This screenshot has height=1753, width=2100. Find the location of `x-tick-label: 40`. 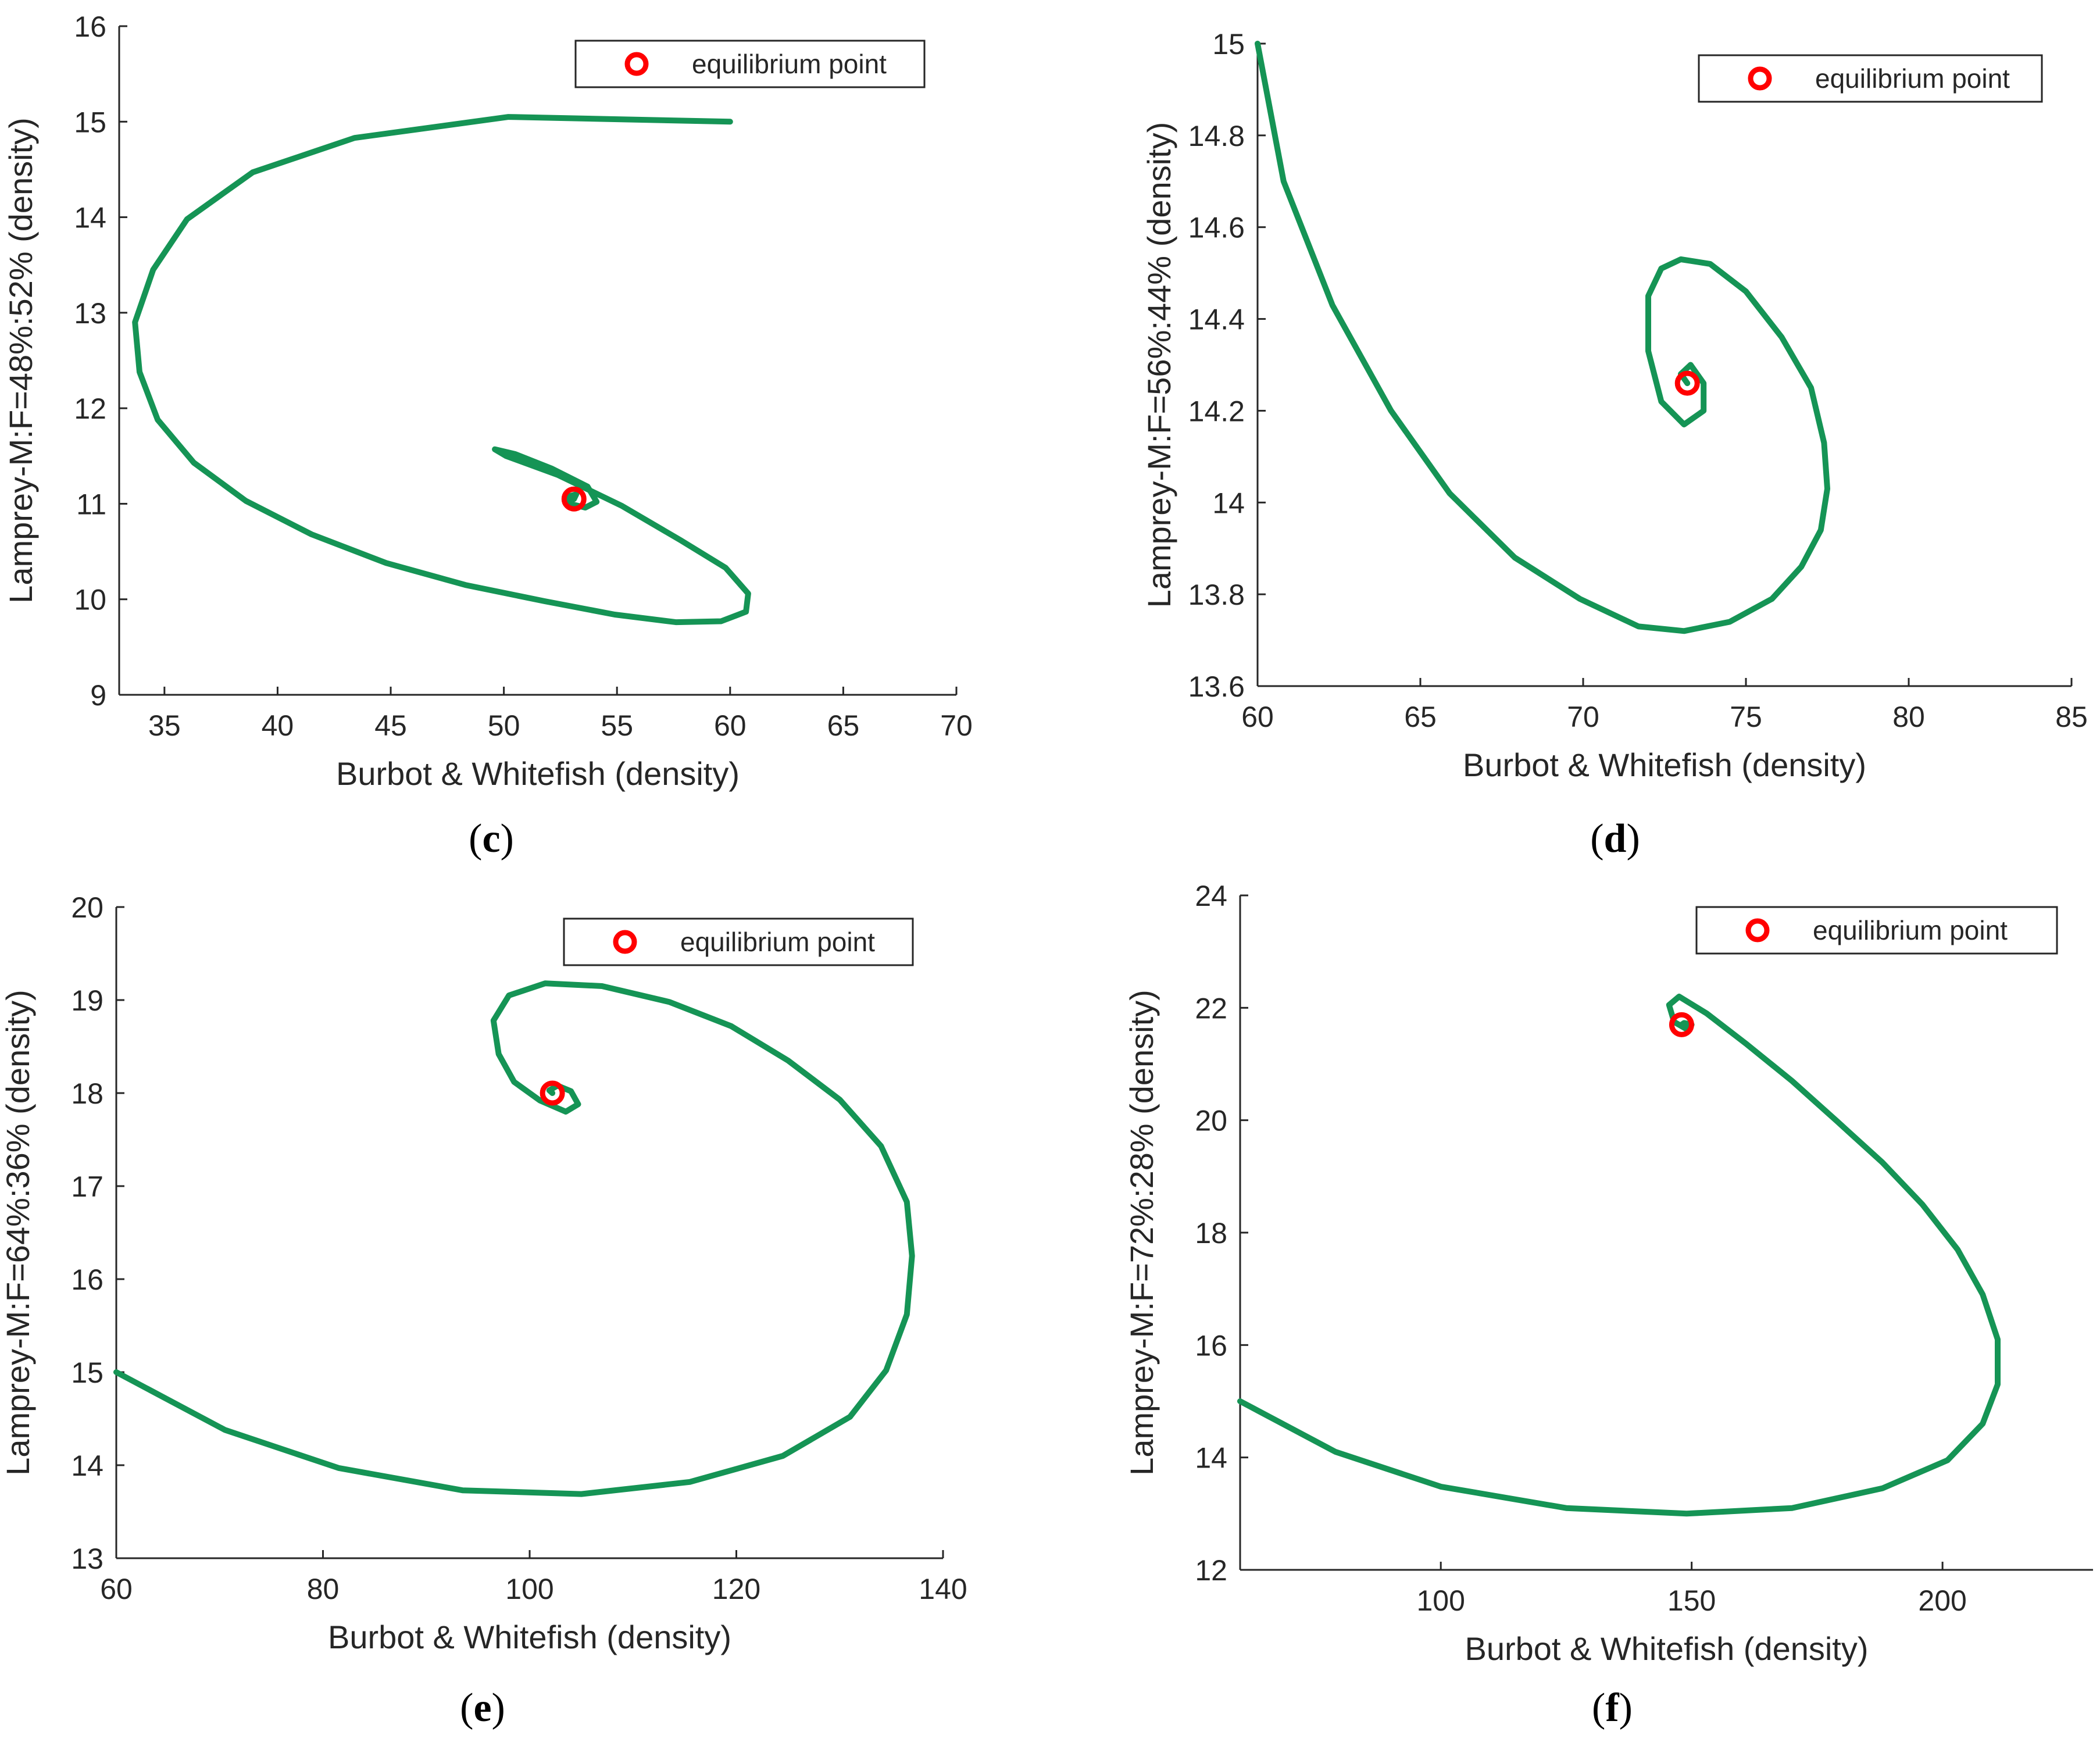

x-tick-label: 40 is located at coordinates (278, 725).